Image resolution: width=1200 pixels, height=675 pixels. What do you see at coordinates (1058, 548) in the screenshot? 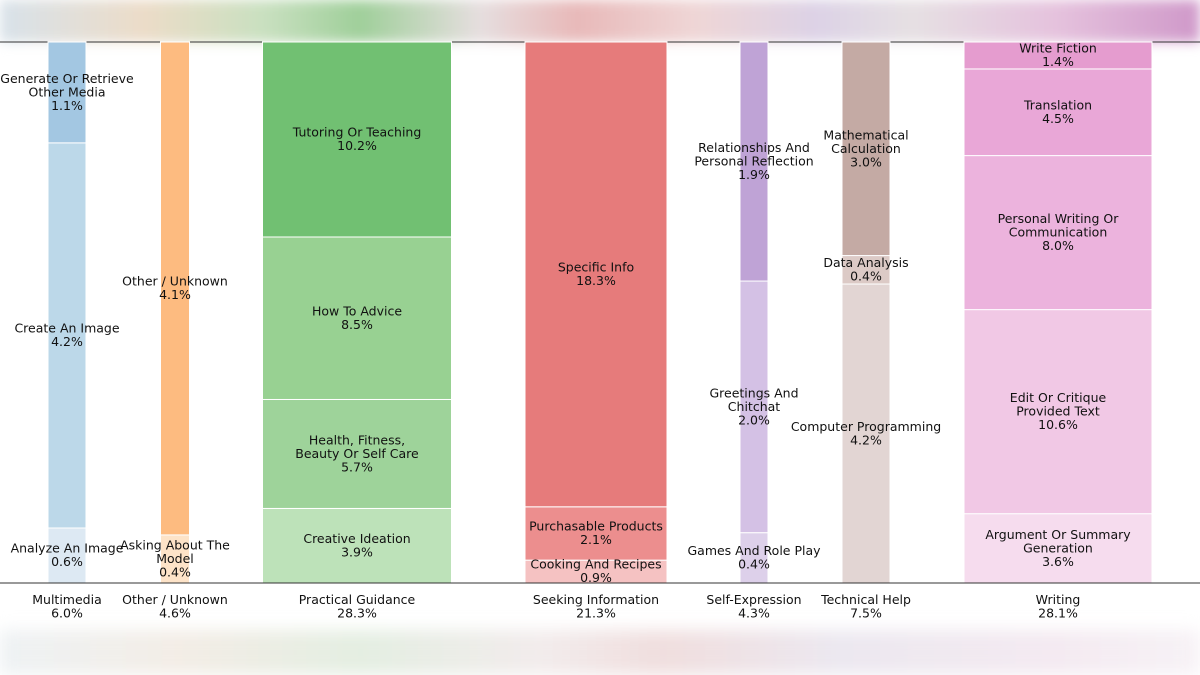
I see `segment-label-argument-or-summary-generation: Argument Or Summary Generation 3.6%` at bounding box center [1058, 548].